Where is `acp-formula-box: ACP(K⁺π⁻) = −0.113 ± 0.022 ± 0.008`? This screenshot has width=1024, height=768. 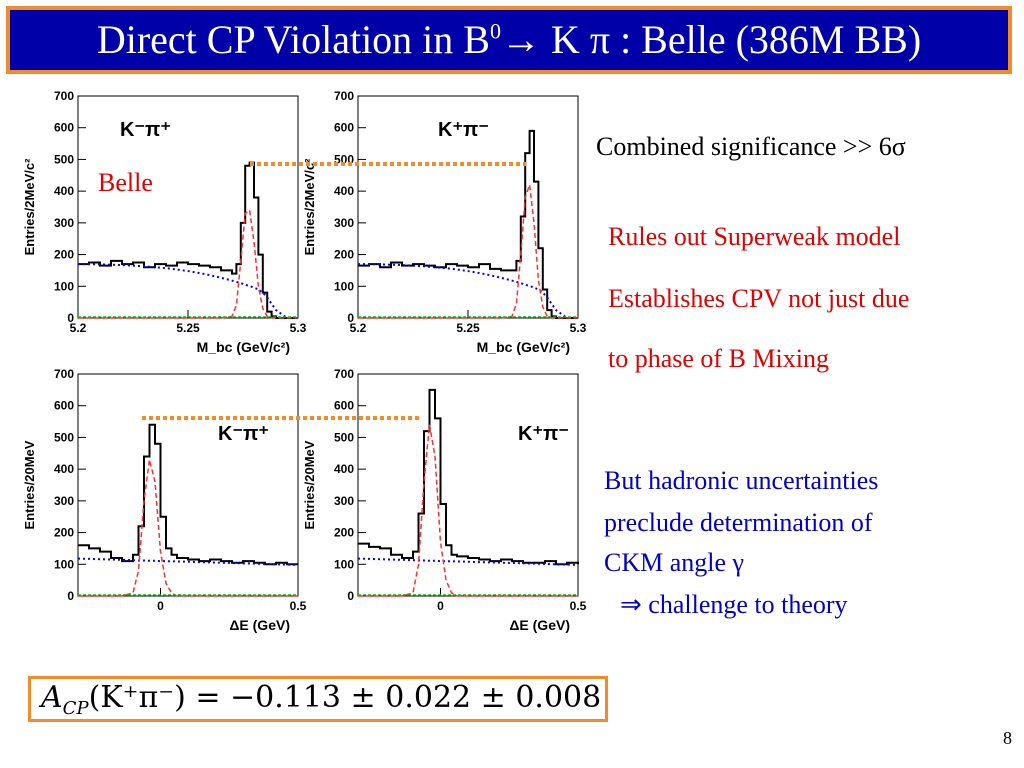 acp-formula-box: ACP(K⁺π⁻) = −0.113 ± 0.022 ± 0.008 is located at coordinates (318, 699).